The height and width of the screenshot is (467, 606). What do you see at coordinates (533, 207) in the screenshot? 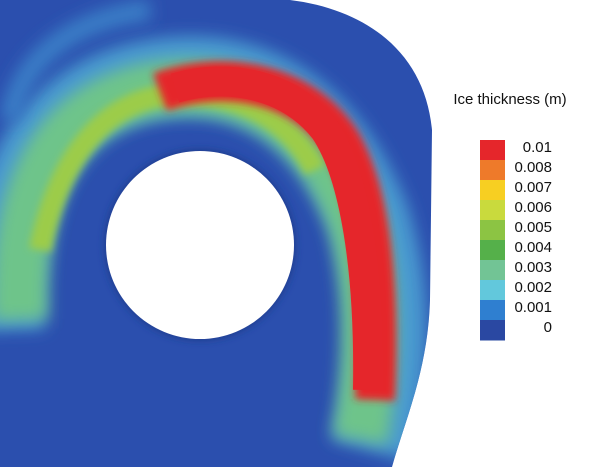
I see `colorbar-tick-label: 0.006` at bounding box center [533, 207].